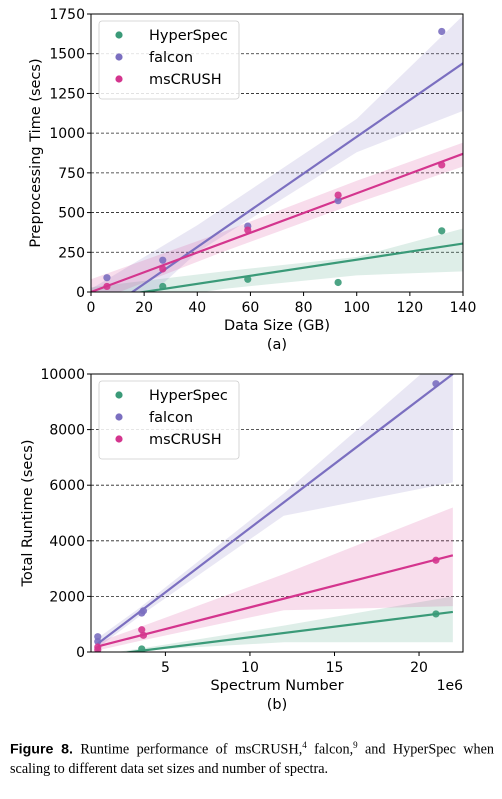 The image size is (502, 799). What do you see at coordinates (250, 668) in the screenshot?
I see `x-tick-label: 10` at bounding box center [250, 668].